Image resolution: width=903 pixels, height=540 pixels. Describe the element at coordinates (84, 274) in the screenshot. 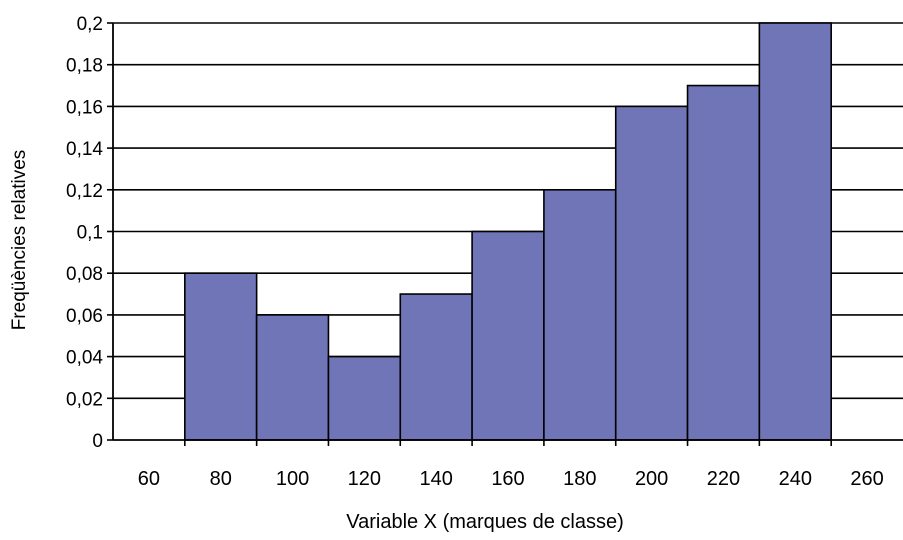

I see `y-tick-label: 0,08` at that location.